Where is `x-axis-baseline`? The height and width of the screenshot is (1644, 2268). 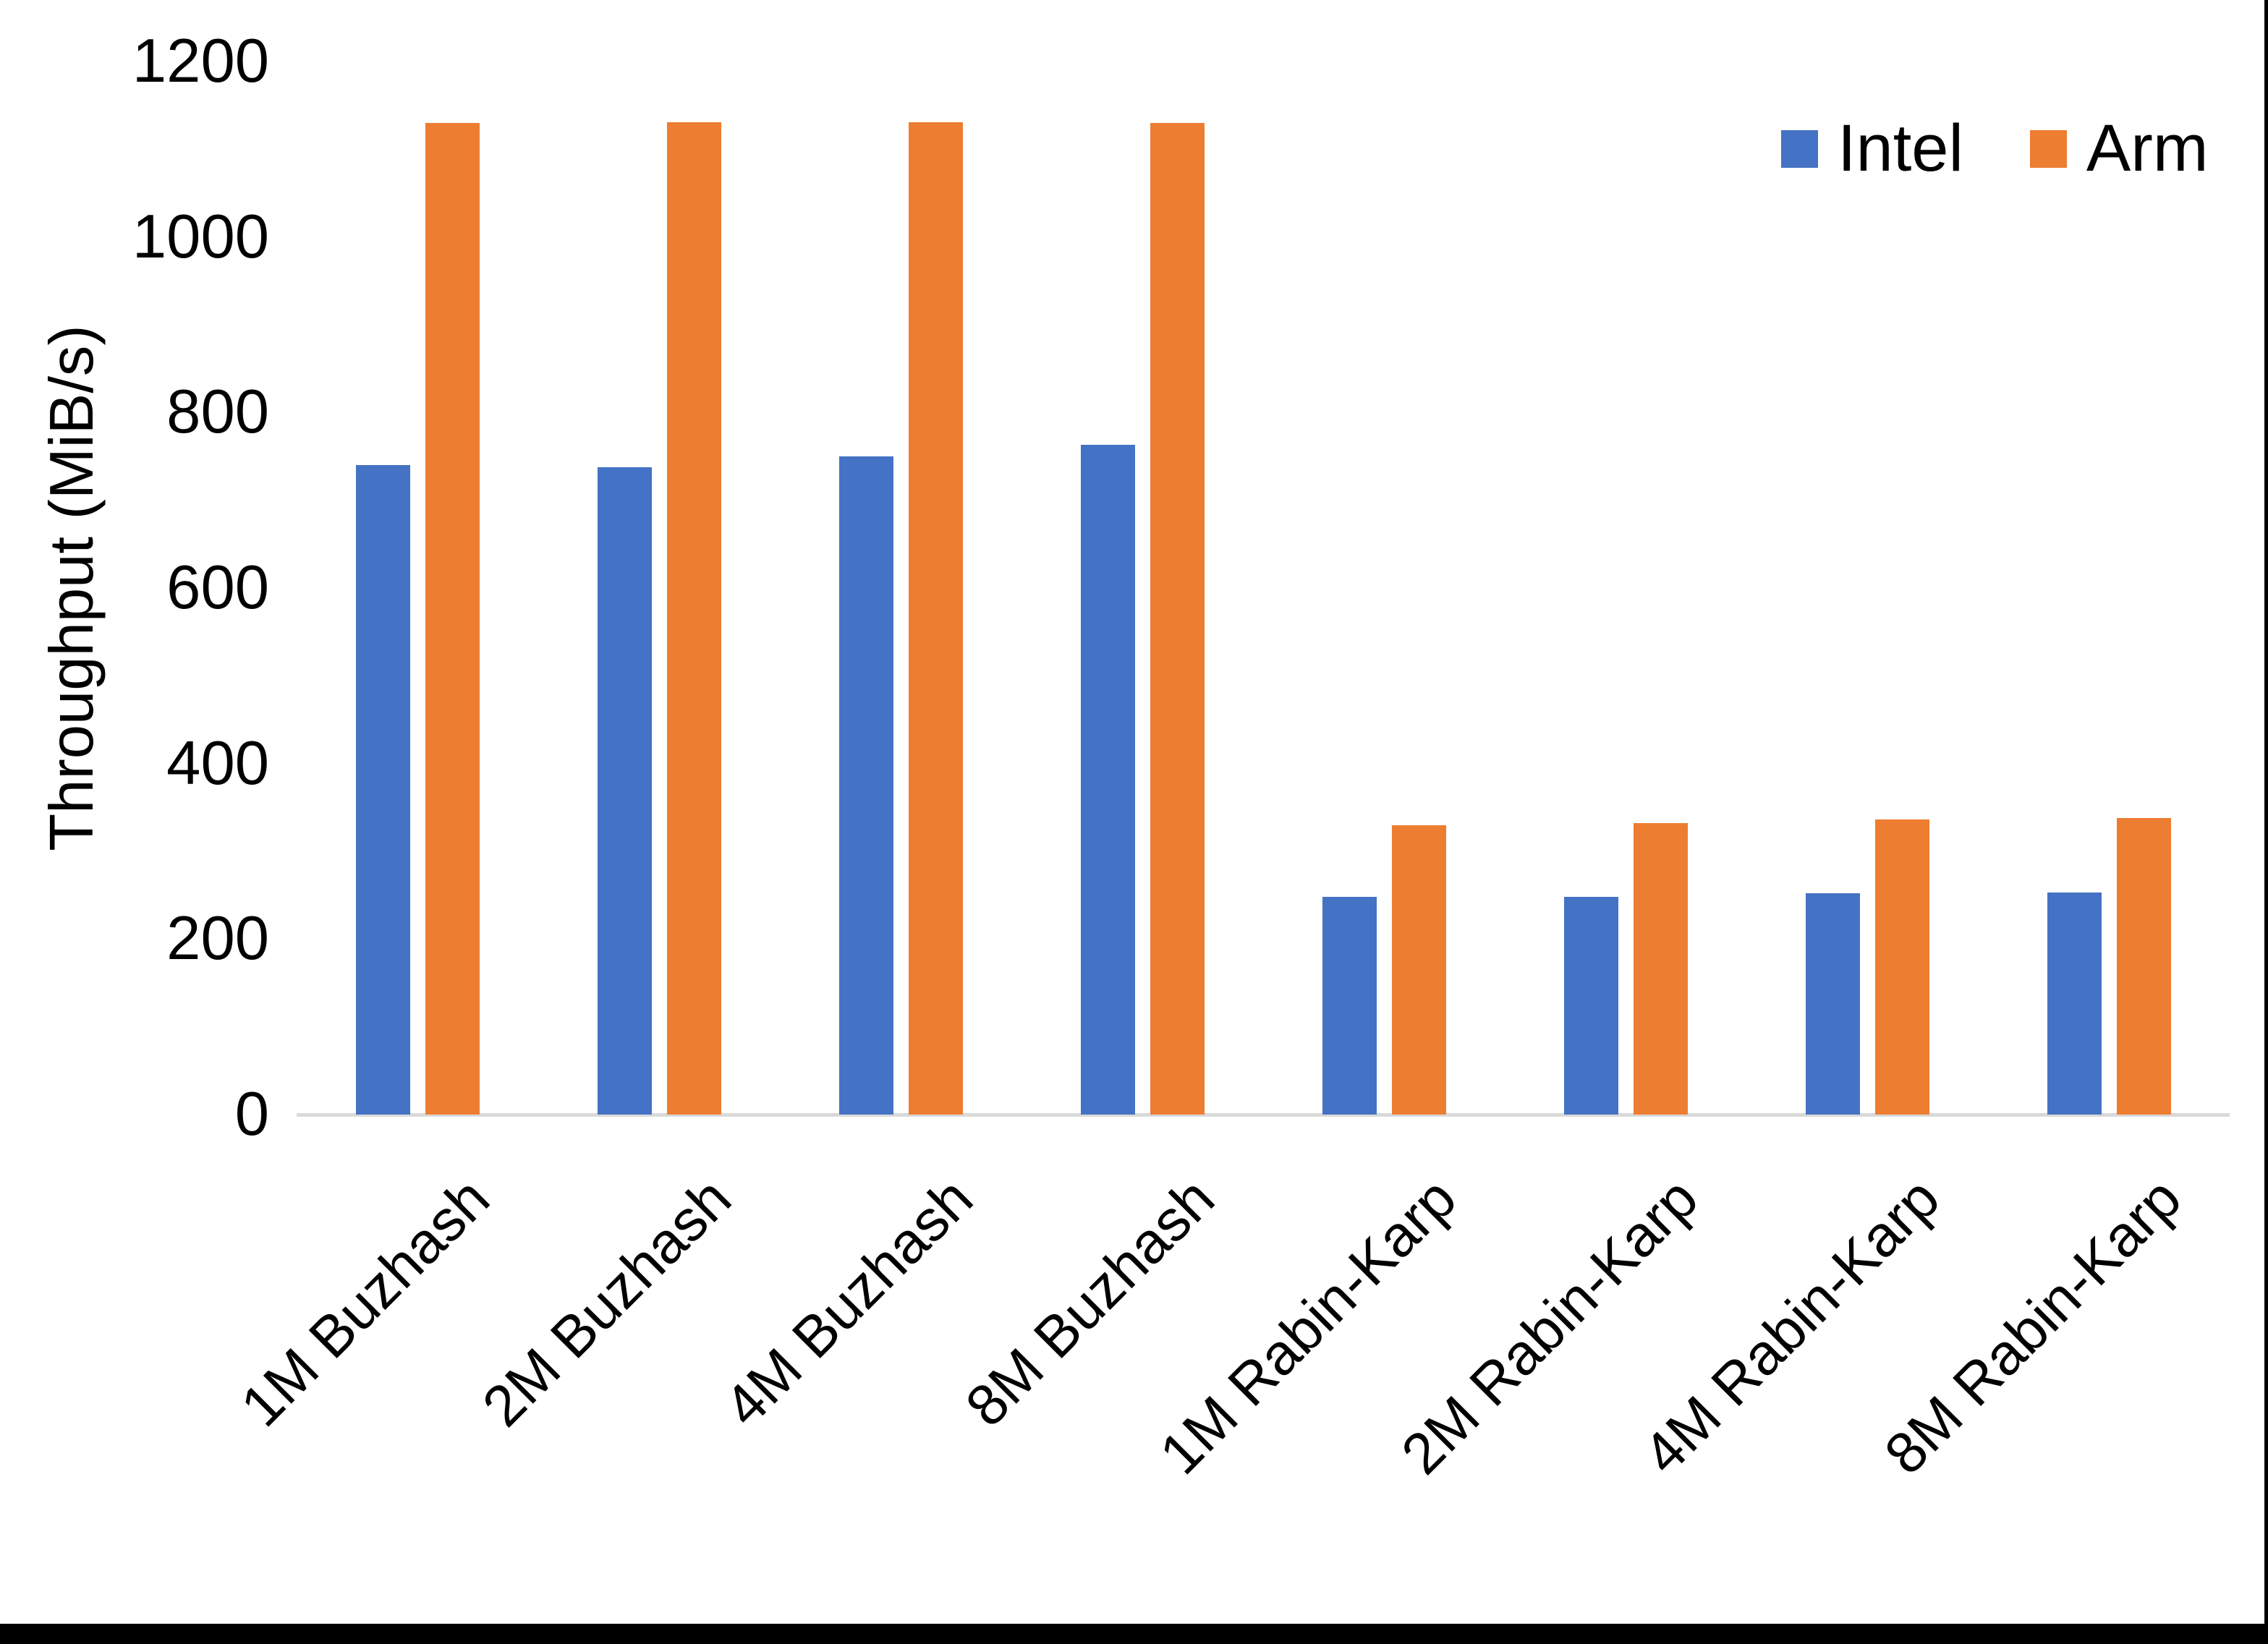 x-axis-baseline is located at coordinates (1263, 1115).